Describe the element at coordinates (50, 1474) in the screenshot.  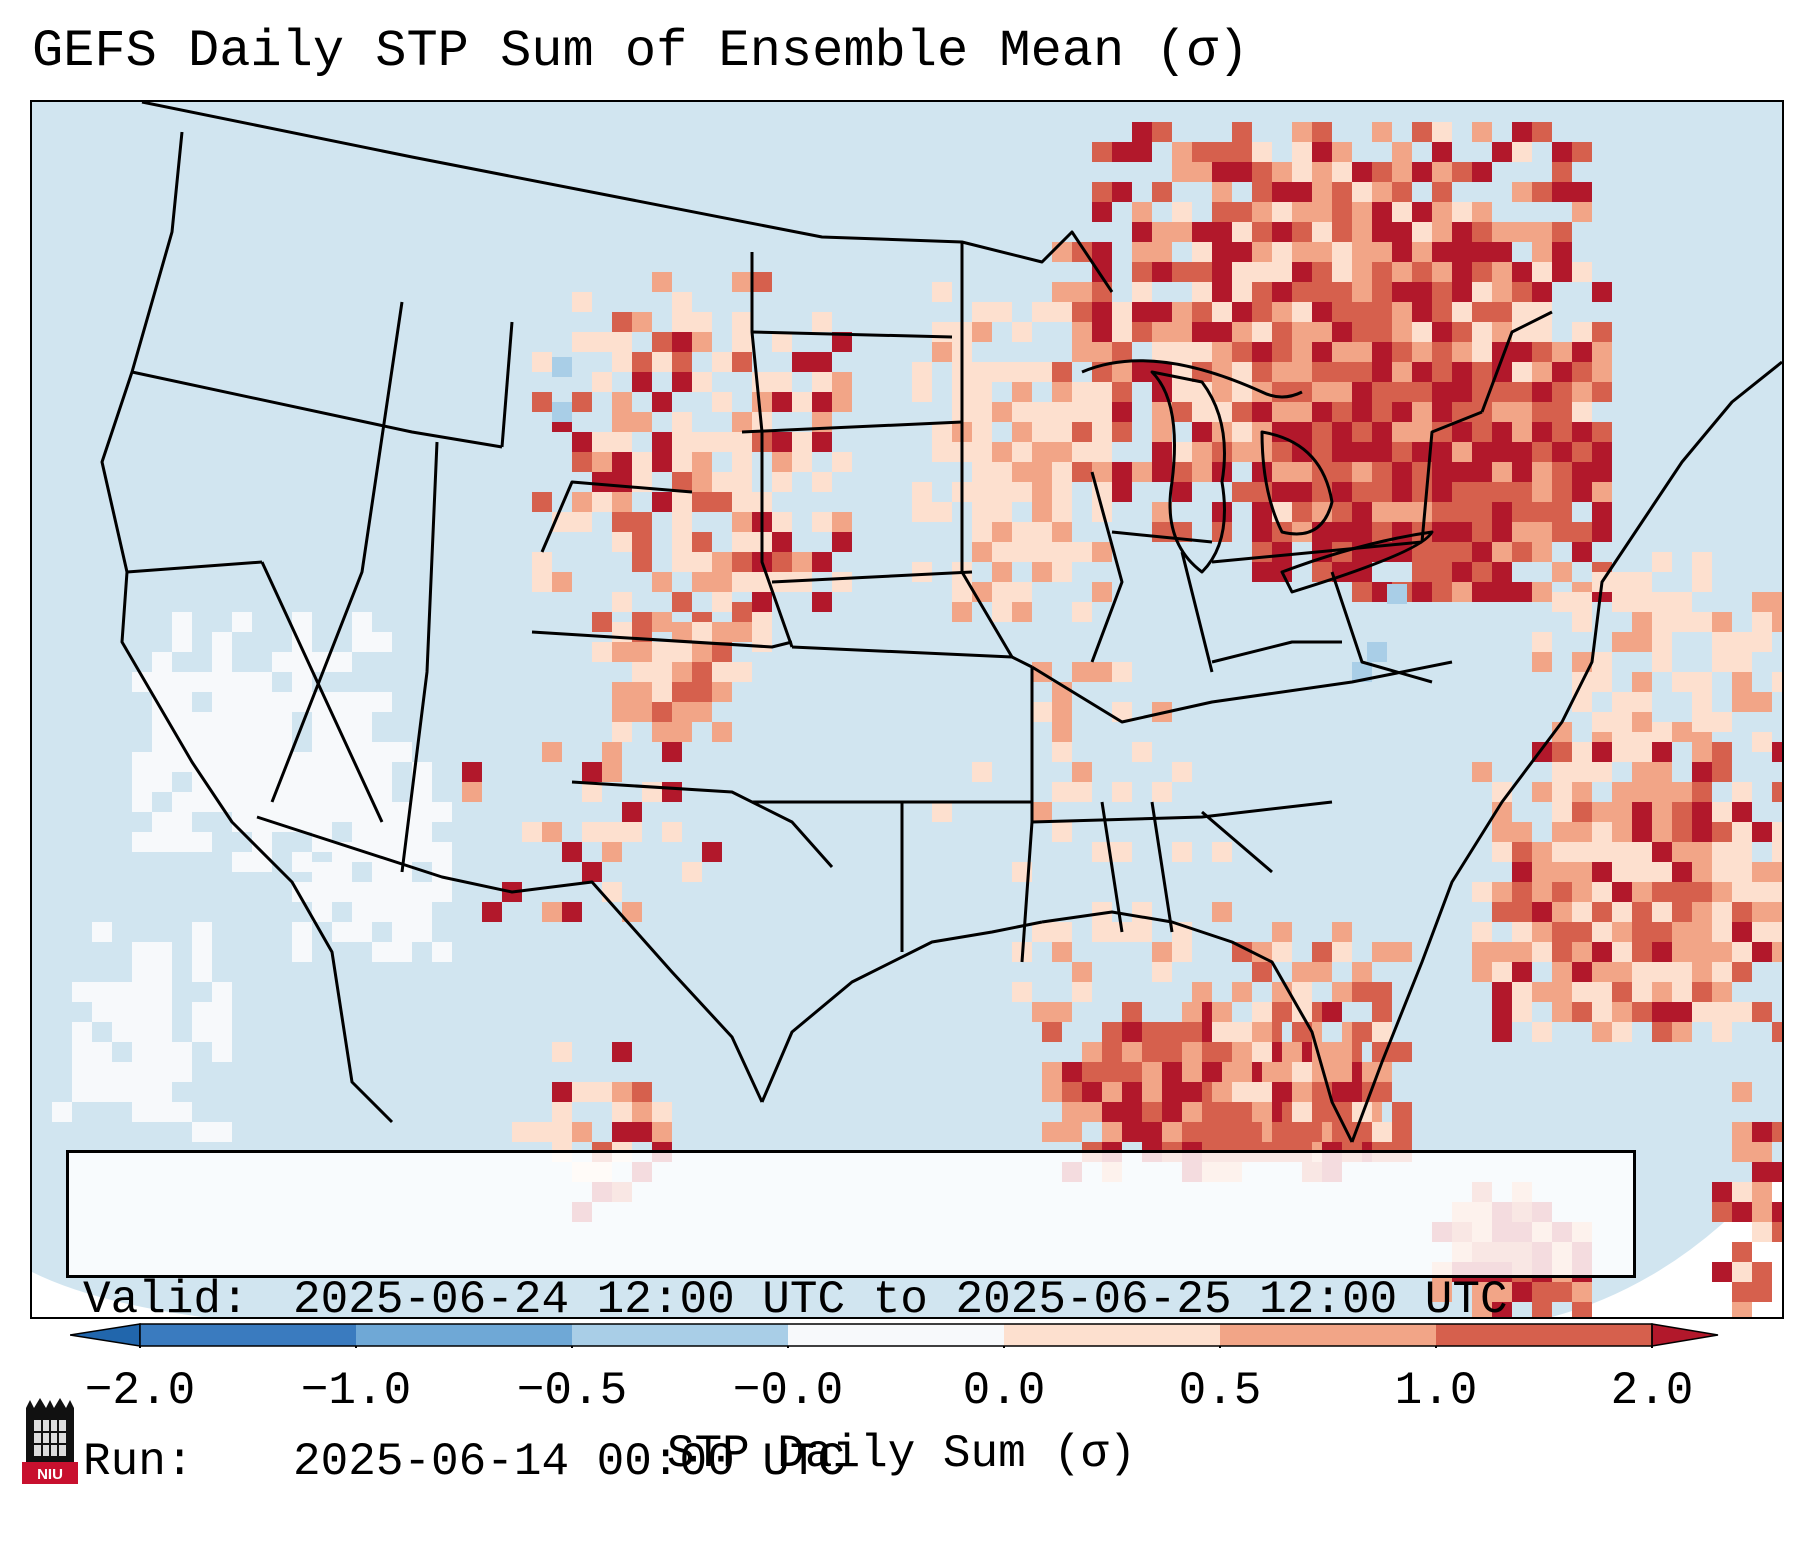
I see `svg-text: NIU` at that location.